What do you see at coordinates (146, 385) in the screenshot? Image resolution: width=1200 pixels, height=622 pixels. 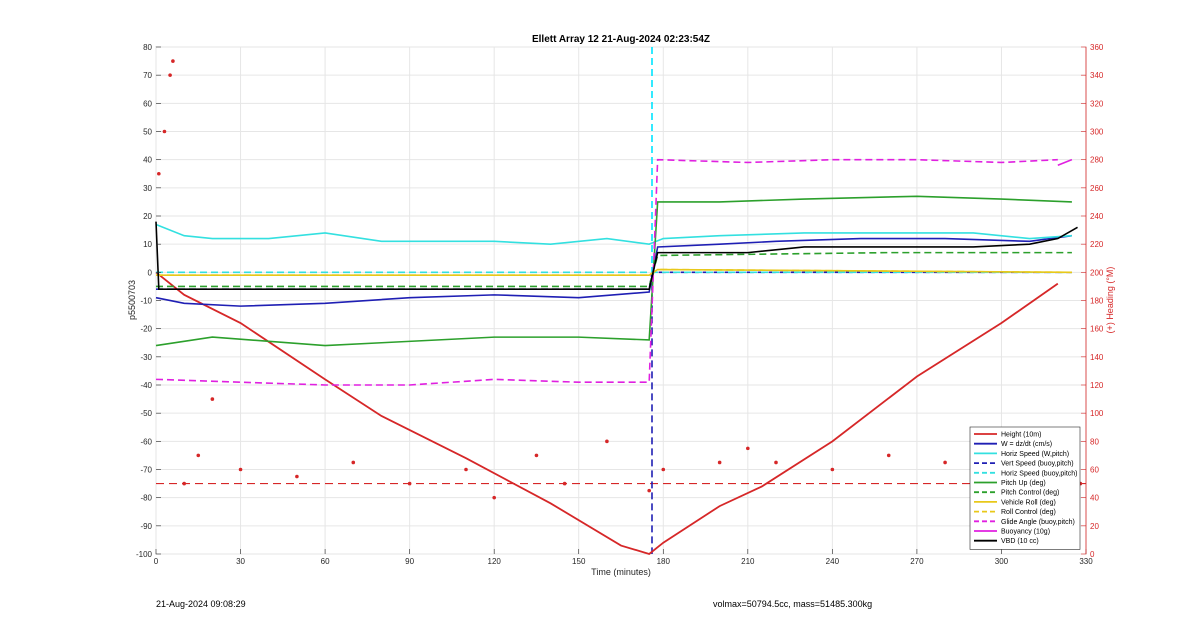 I see `y-tick-label: -40` at bounding box center [146, 385].